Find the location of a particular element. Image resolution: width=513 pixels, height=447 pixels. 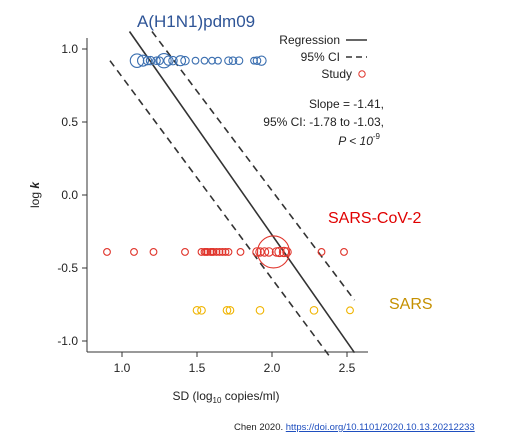

p-value-exponent: -9 is located at coordinates (377, 136).